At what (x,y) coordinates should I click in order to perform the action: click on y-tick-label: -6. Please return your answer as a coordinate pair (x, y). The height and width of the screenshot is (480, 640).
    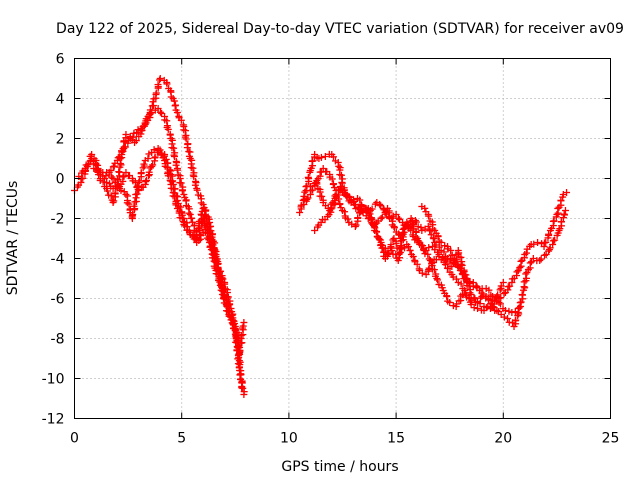
    Looking at the image, I should click on (58, 300).